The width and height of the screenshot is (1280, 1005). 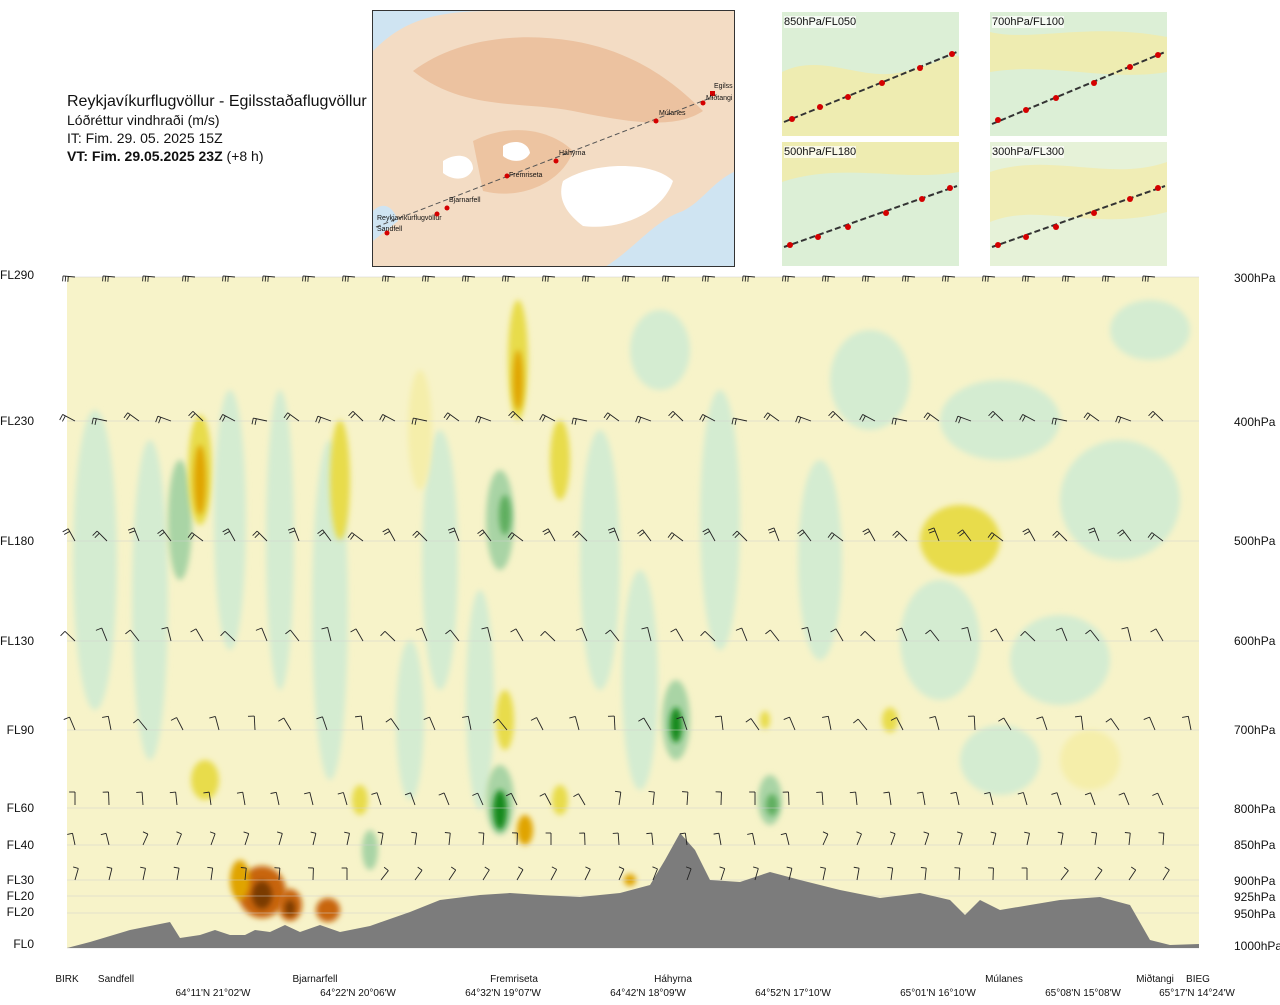 What do you see at coordinates (719, 98) in the screenshot?
I see `map-label-midtangi: Miðtangi` at bounding box center [719, 98].